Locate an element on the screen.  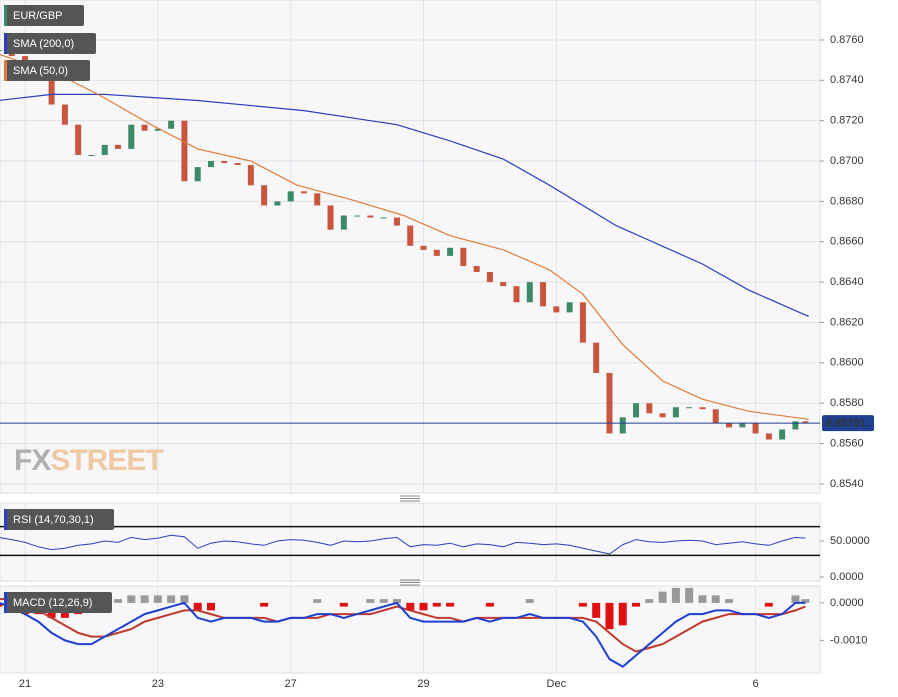
watermark: FXSTREET is located at coordinates (88, 460).